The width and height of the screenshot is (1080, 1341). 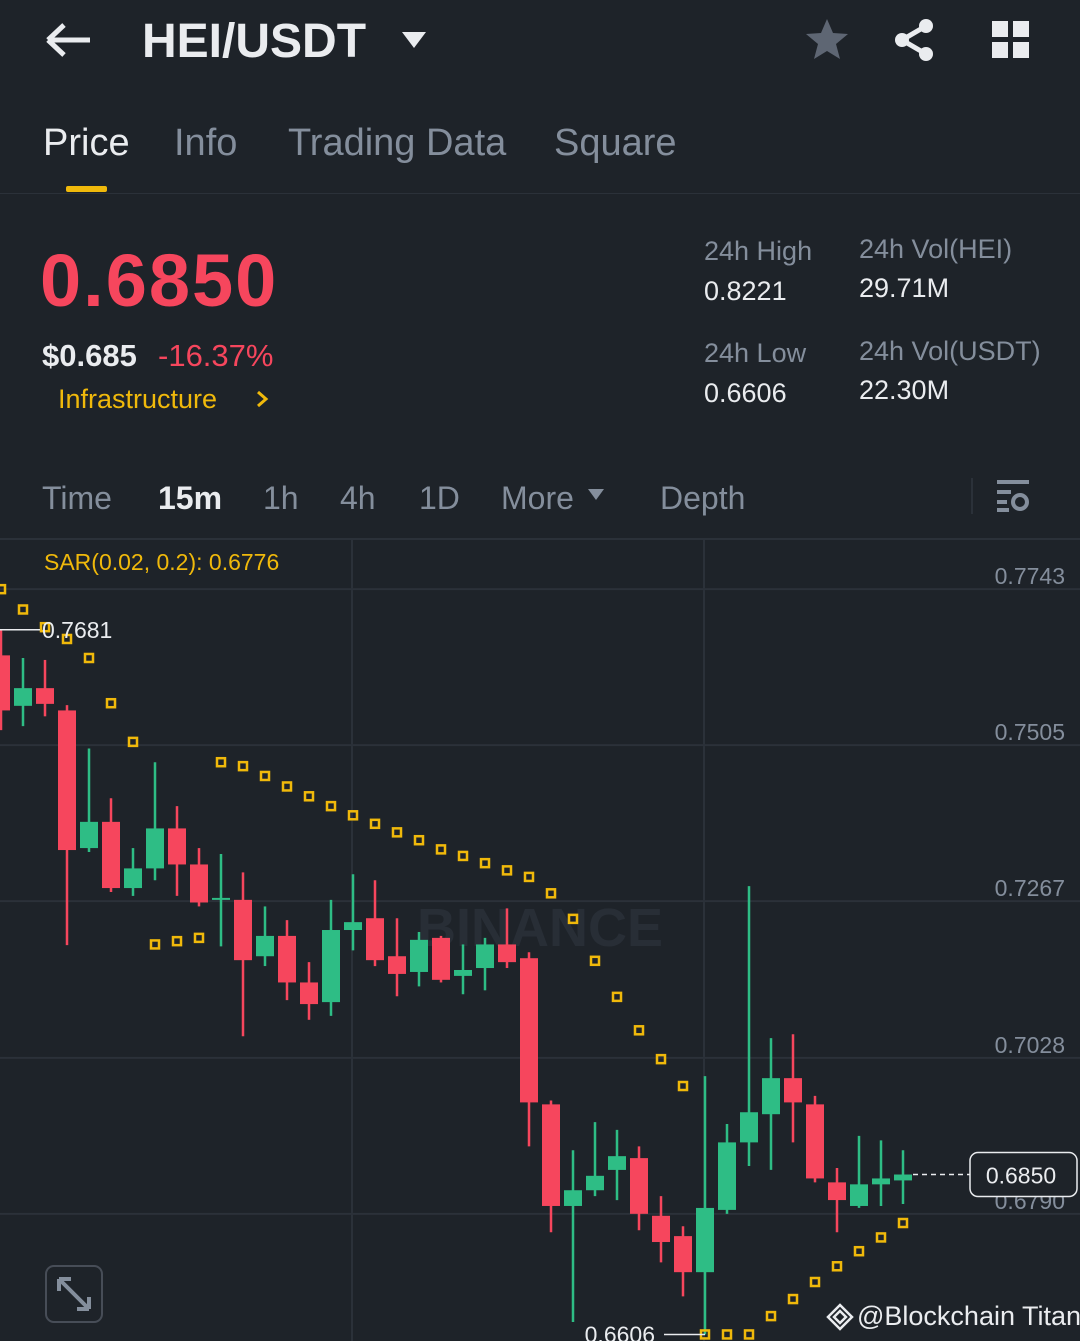 What do you see at coordinates (281, 498) in the screenshot?
I see `interval: 1h` at bounding box center [281, 498].